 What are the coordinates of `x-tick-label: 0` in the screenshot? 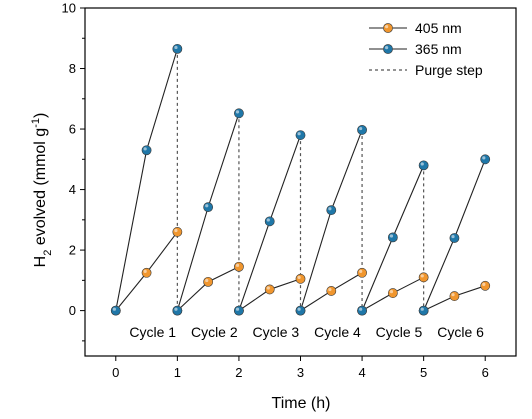 It's located at (115, 372).